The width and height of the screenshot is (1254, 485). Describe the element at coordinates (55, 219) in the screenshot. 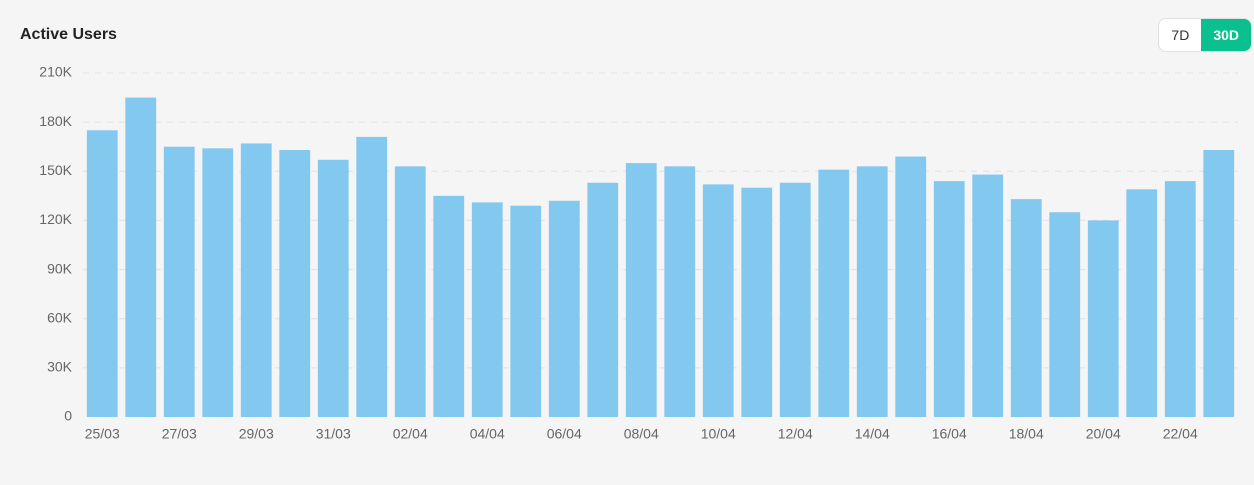

I see `y-tick-label: 120K` at that location.